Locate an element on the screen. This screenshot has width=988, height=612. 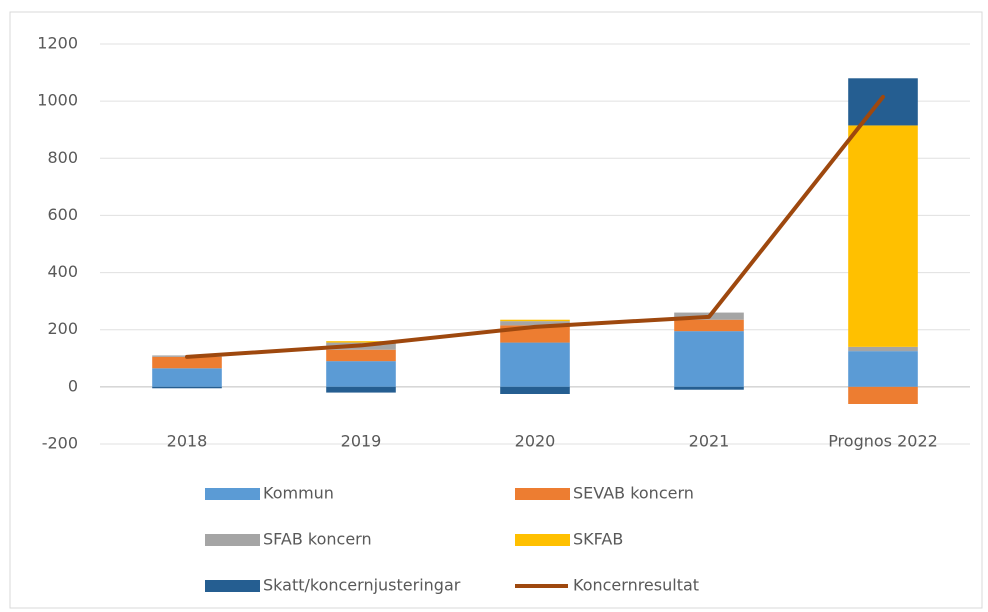
legend-label: SEVAB koncern is located at coordinates (633, 493).